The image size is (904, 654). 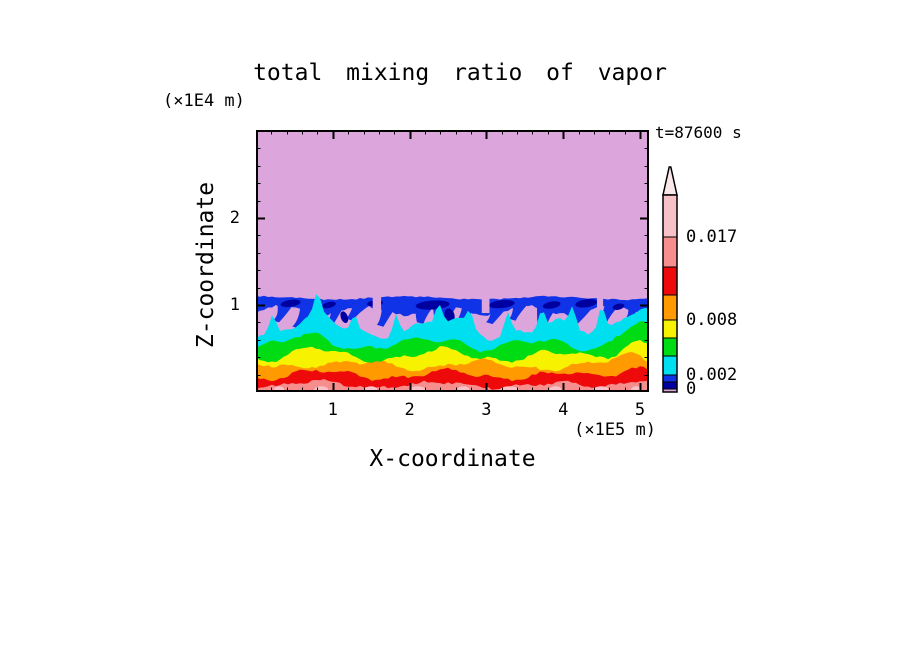 I want to click on chart-title: total mixing ratio of vapor, so click(x=460, y=73).